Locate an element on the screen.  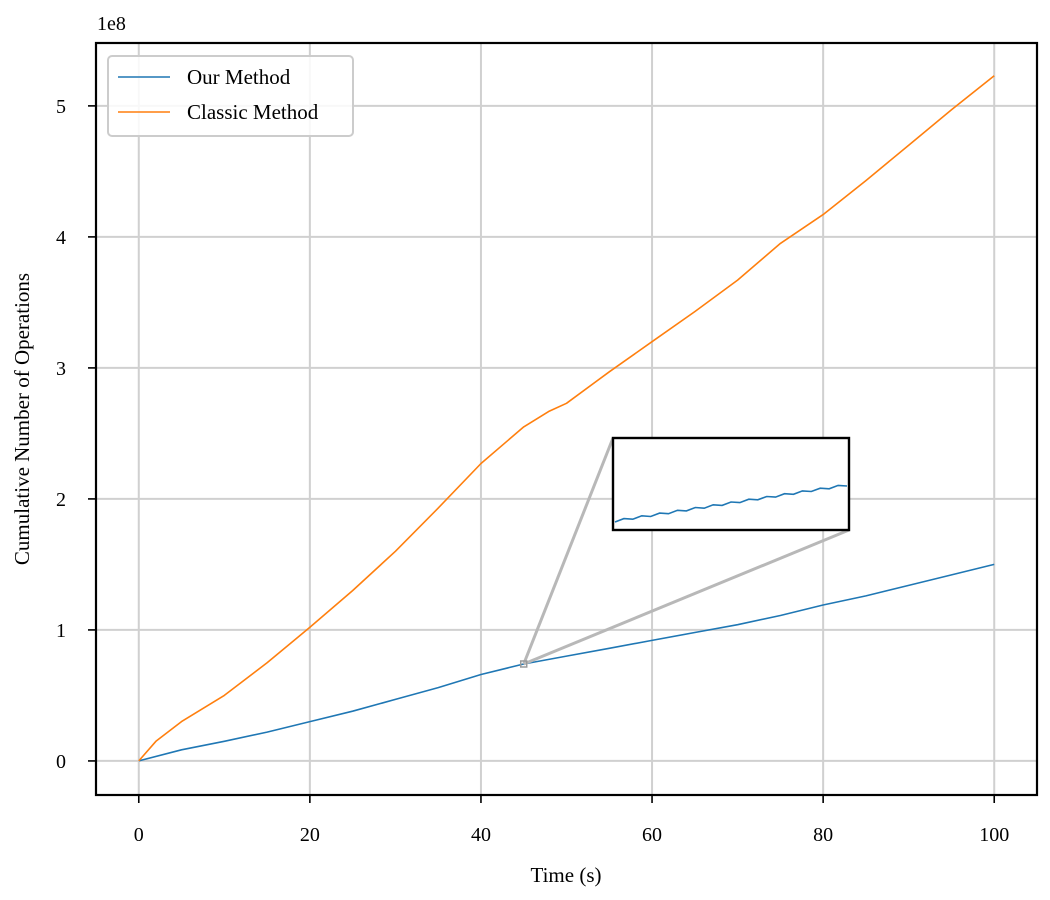
inset-zoom-region is located at coordinates (523, 664).